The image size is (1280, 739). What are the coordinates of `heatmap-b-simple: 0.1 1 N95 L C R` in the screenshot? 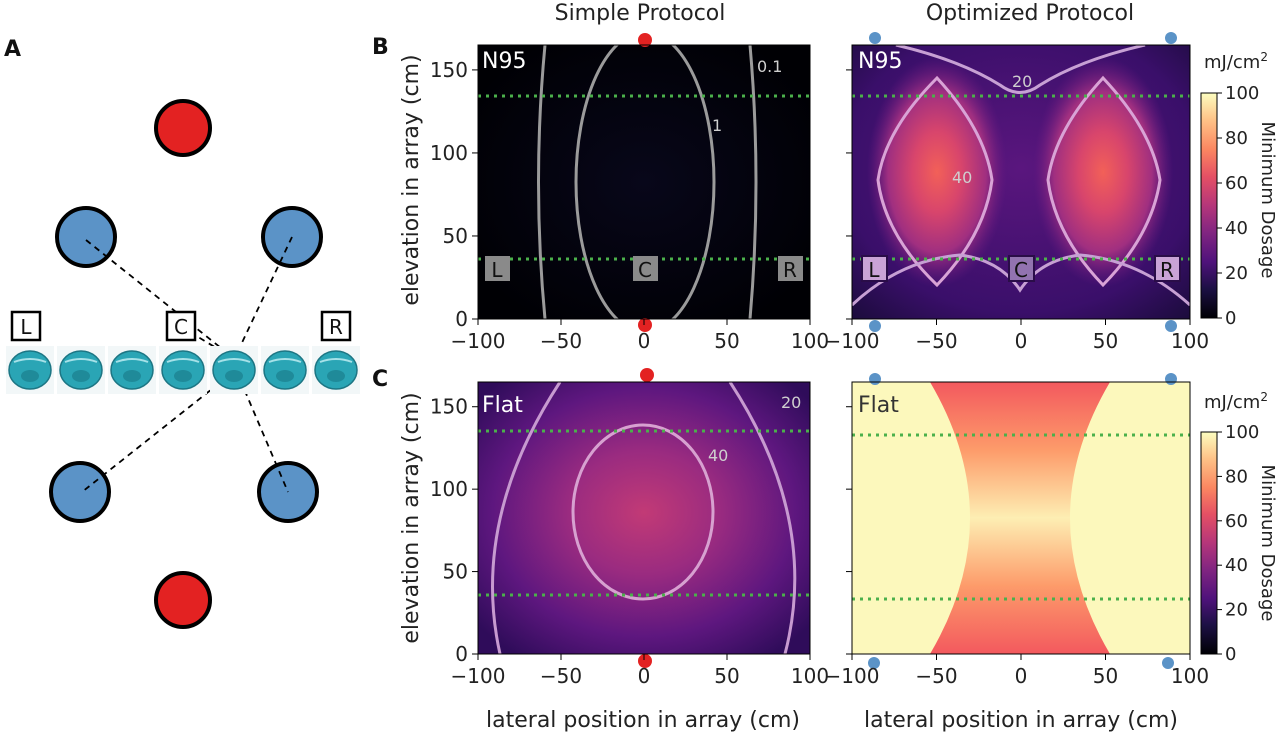 It's located at (644, 182).